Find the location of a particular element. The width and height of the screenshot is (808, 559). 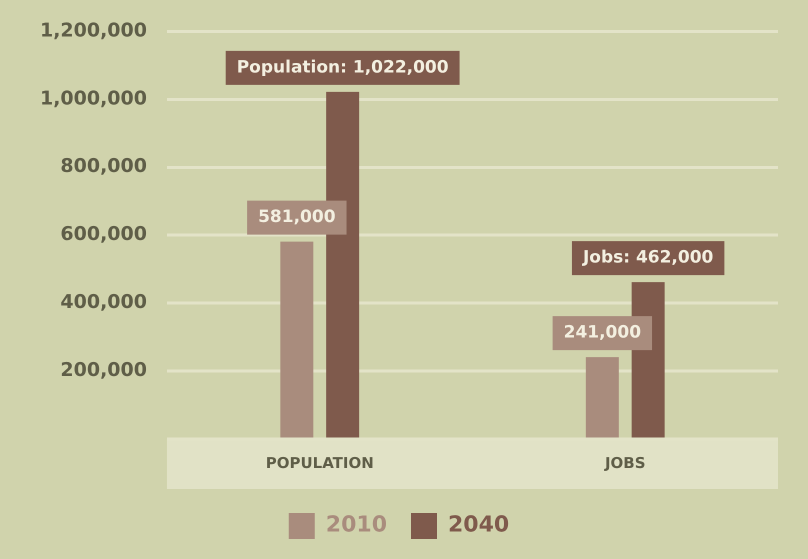

data-label: 241,000 is located at coordinates (603, 332).